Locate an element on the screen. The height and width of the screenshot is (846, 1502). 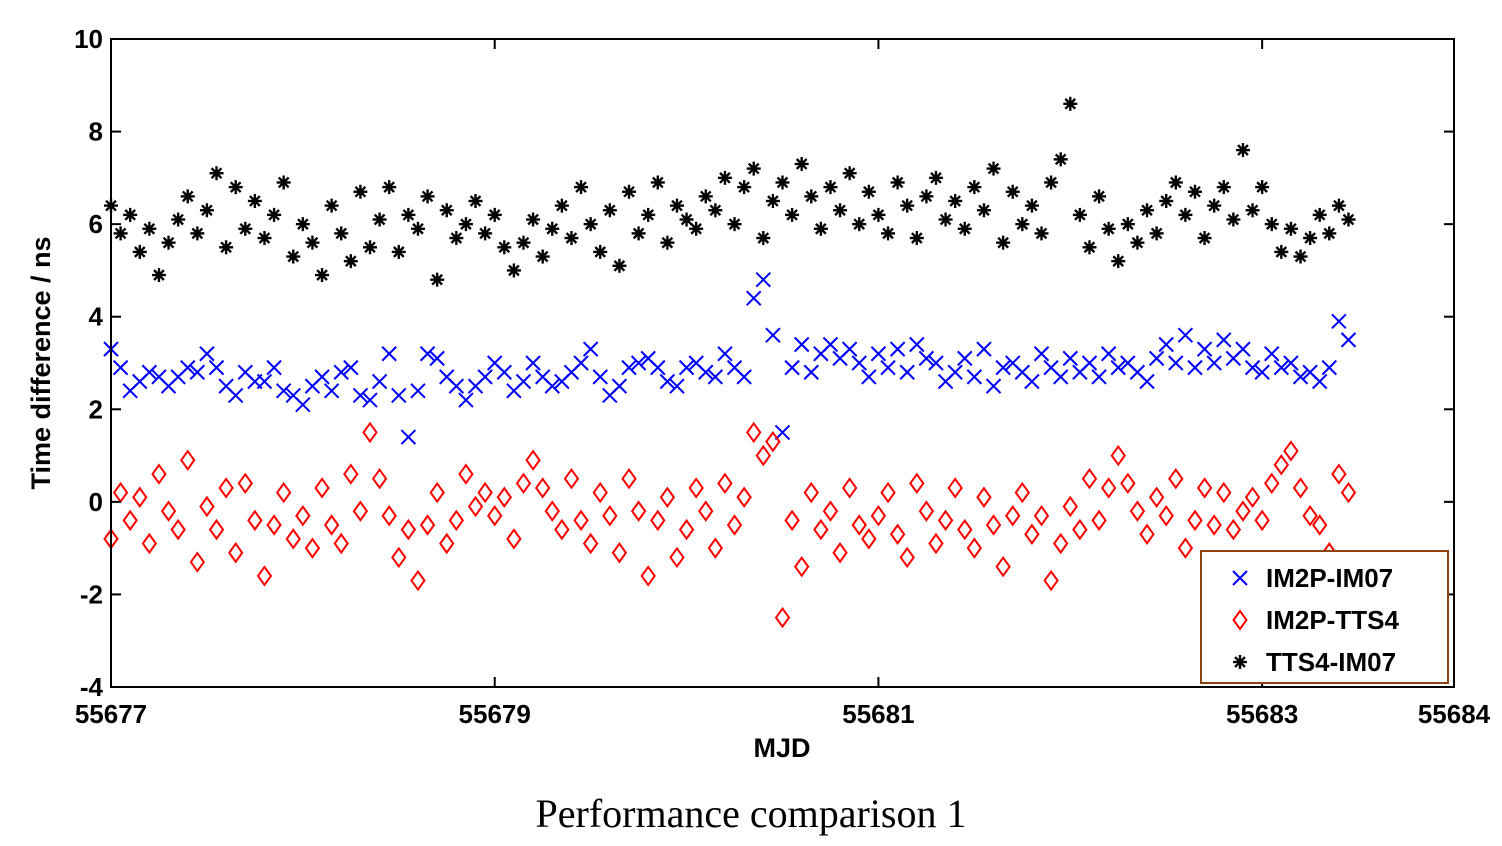
y-tick-label: 8 is located at coordinates (96, 132).